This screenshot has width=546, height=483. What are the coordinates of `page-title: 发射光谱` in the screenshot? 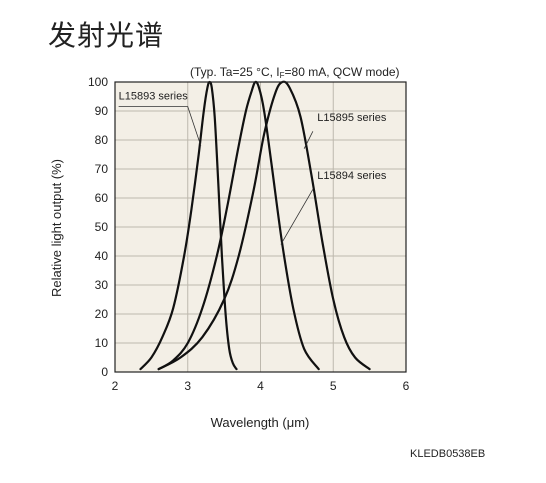 It's located at (106, 35).